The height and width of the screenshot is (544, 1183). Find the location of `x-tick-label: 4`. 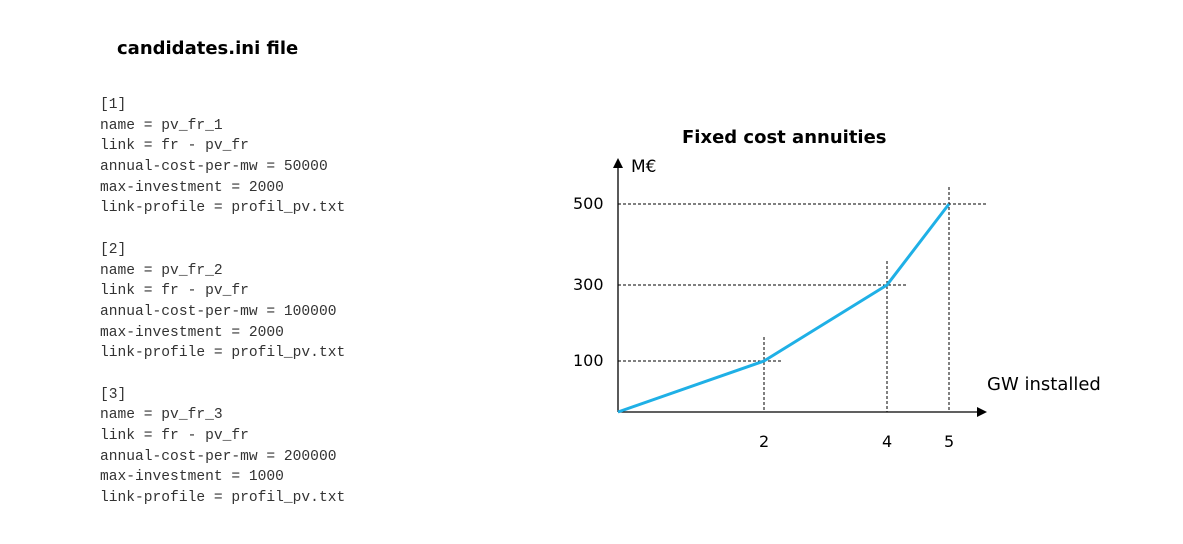

x-tick-label: 4 is located at coordinates (887, 441).